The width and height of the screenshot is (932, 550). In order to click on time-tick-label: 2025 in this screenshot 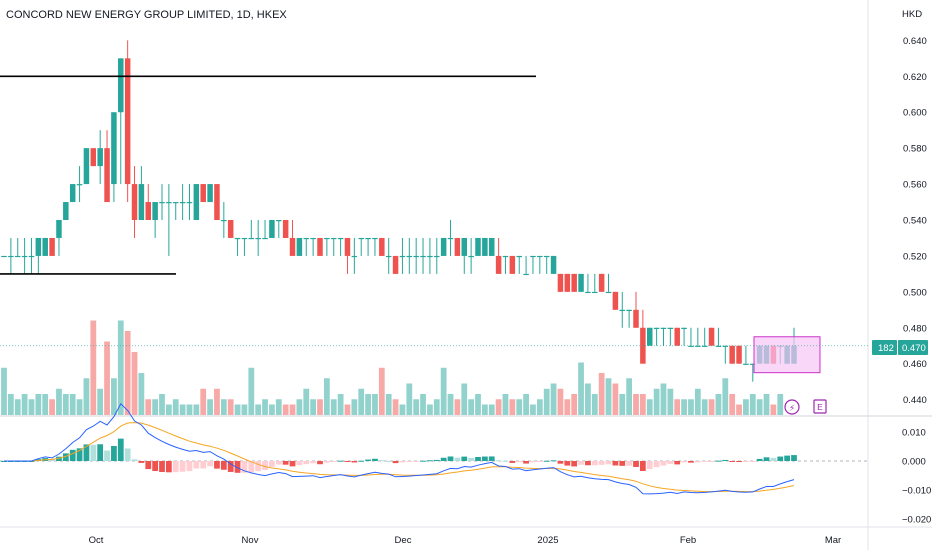, I will do `click(547, 540)`.